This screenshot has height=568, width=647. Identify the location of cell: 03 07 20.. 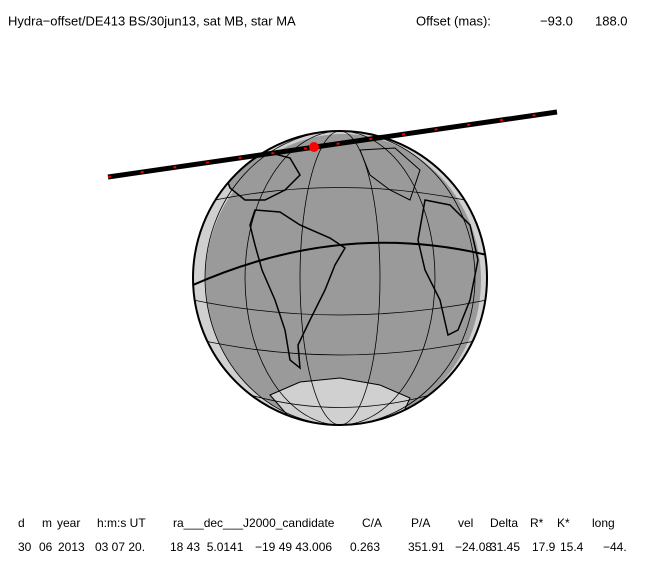
(120, 547).